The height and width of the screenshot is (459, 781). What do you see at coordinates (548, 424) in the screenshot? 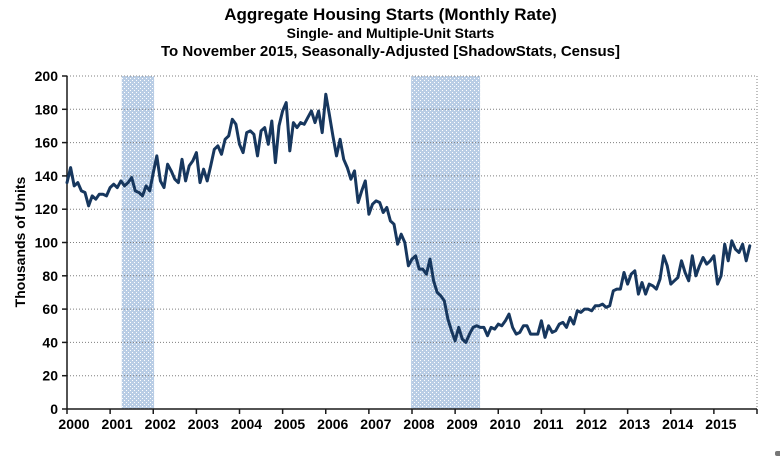
I see `x-tick-label: 2011` at bounding box center [548, 424].